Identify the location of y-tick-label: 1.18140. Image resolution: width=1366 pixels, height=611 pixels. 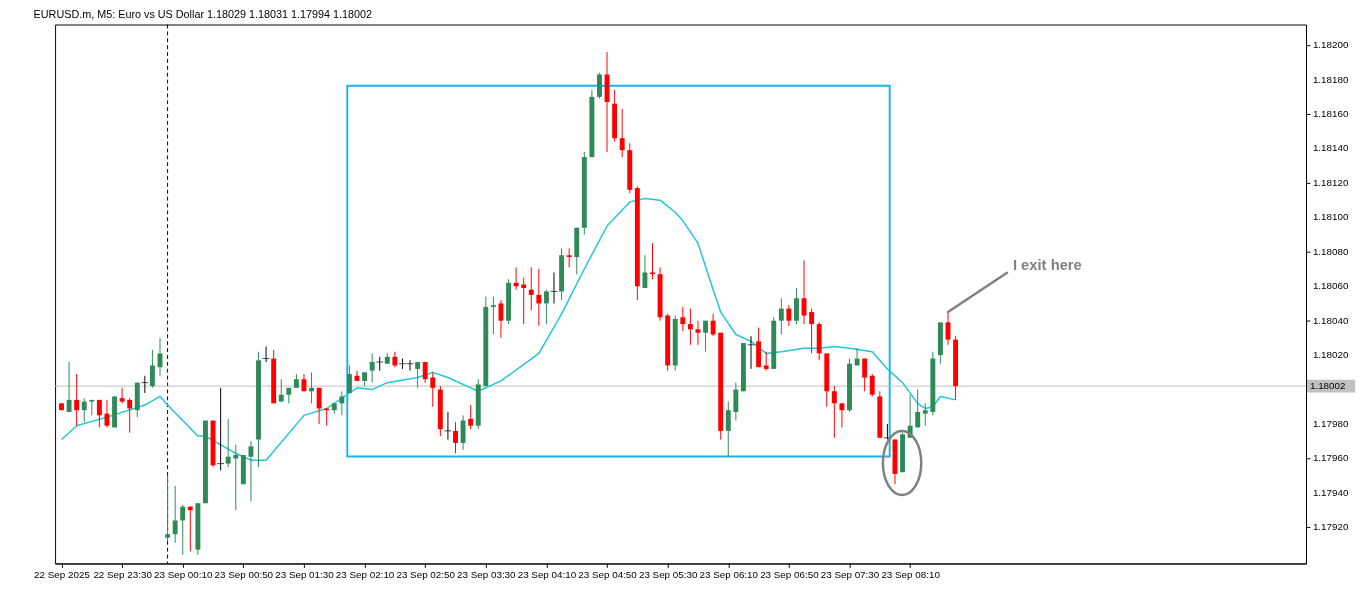
(1330, 148).